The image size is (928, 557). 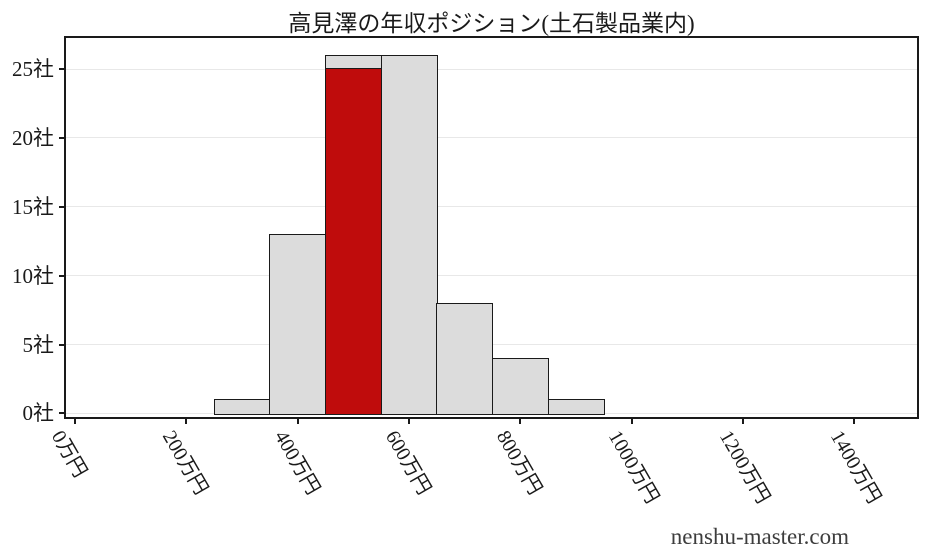 What do you see at coordinates (38, 413) in the screenshot?
I see `y-tick-label: 0社` at bounding box center [38, 413].